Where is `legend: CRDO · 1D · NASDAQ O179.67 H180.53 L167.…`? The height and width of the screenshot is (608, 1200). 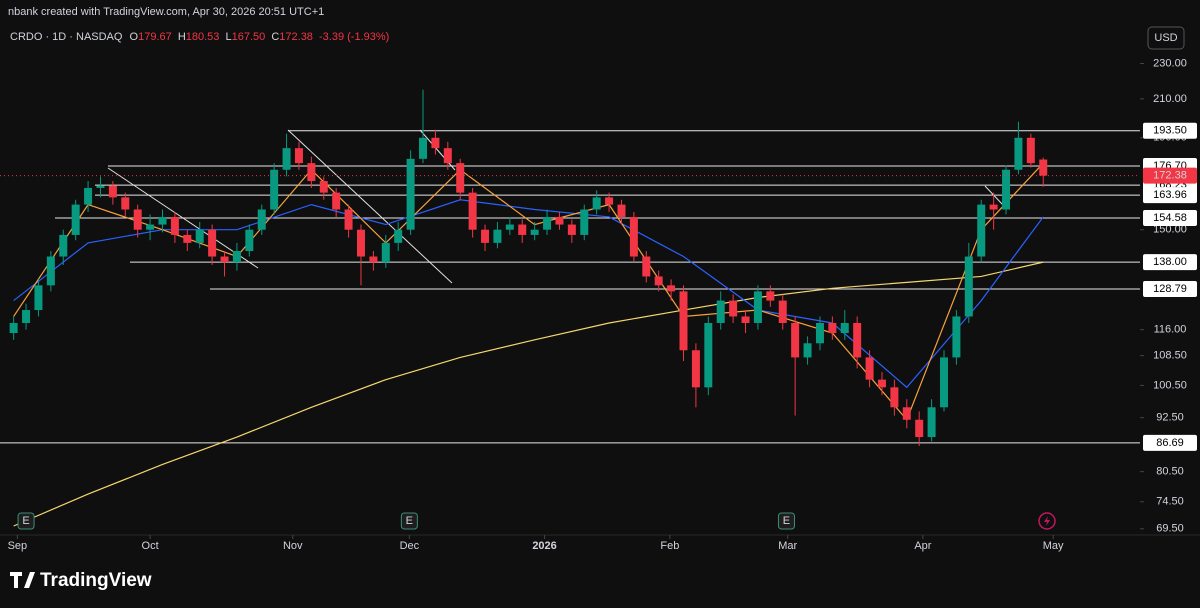 legend: CRDO · 1D · NASDAQ O179.67 H180.53 L167.… is located at coordinates (199, 37).